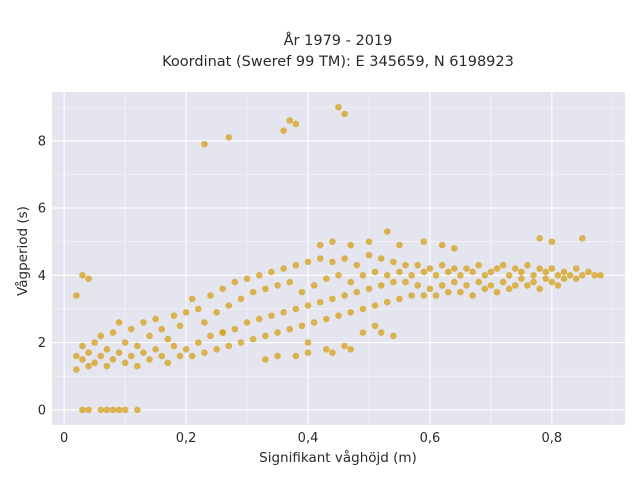 The image size is (640, 480). I want to click on y-axis-ticks: 0 2 4 6 8, so click(42, 276).